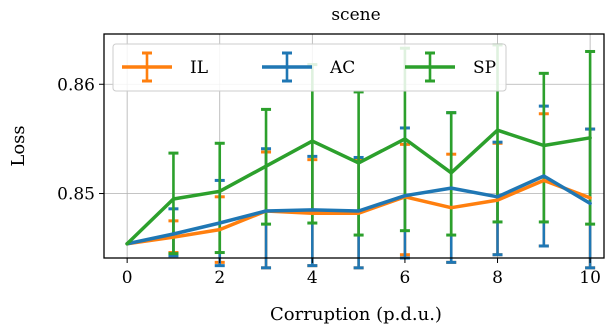 The height and width of the screenshot is (336, 608). Describe the element at coordinates (497, 278) in the screenshot. I see `x-tick-label: 8` at that location.